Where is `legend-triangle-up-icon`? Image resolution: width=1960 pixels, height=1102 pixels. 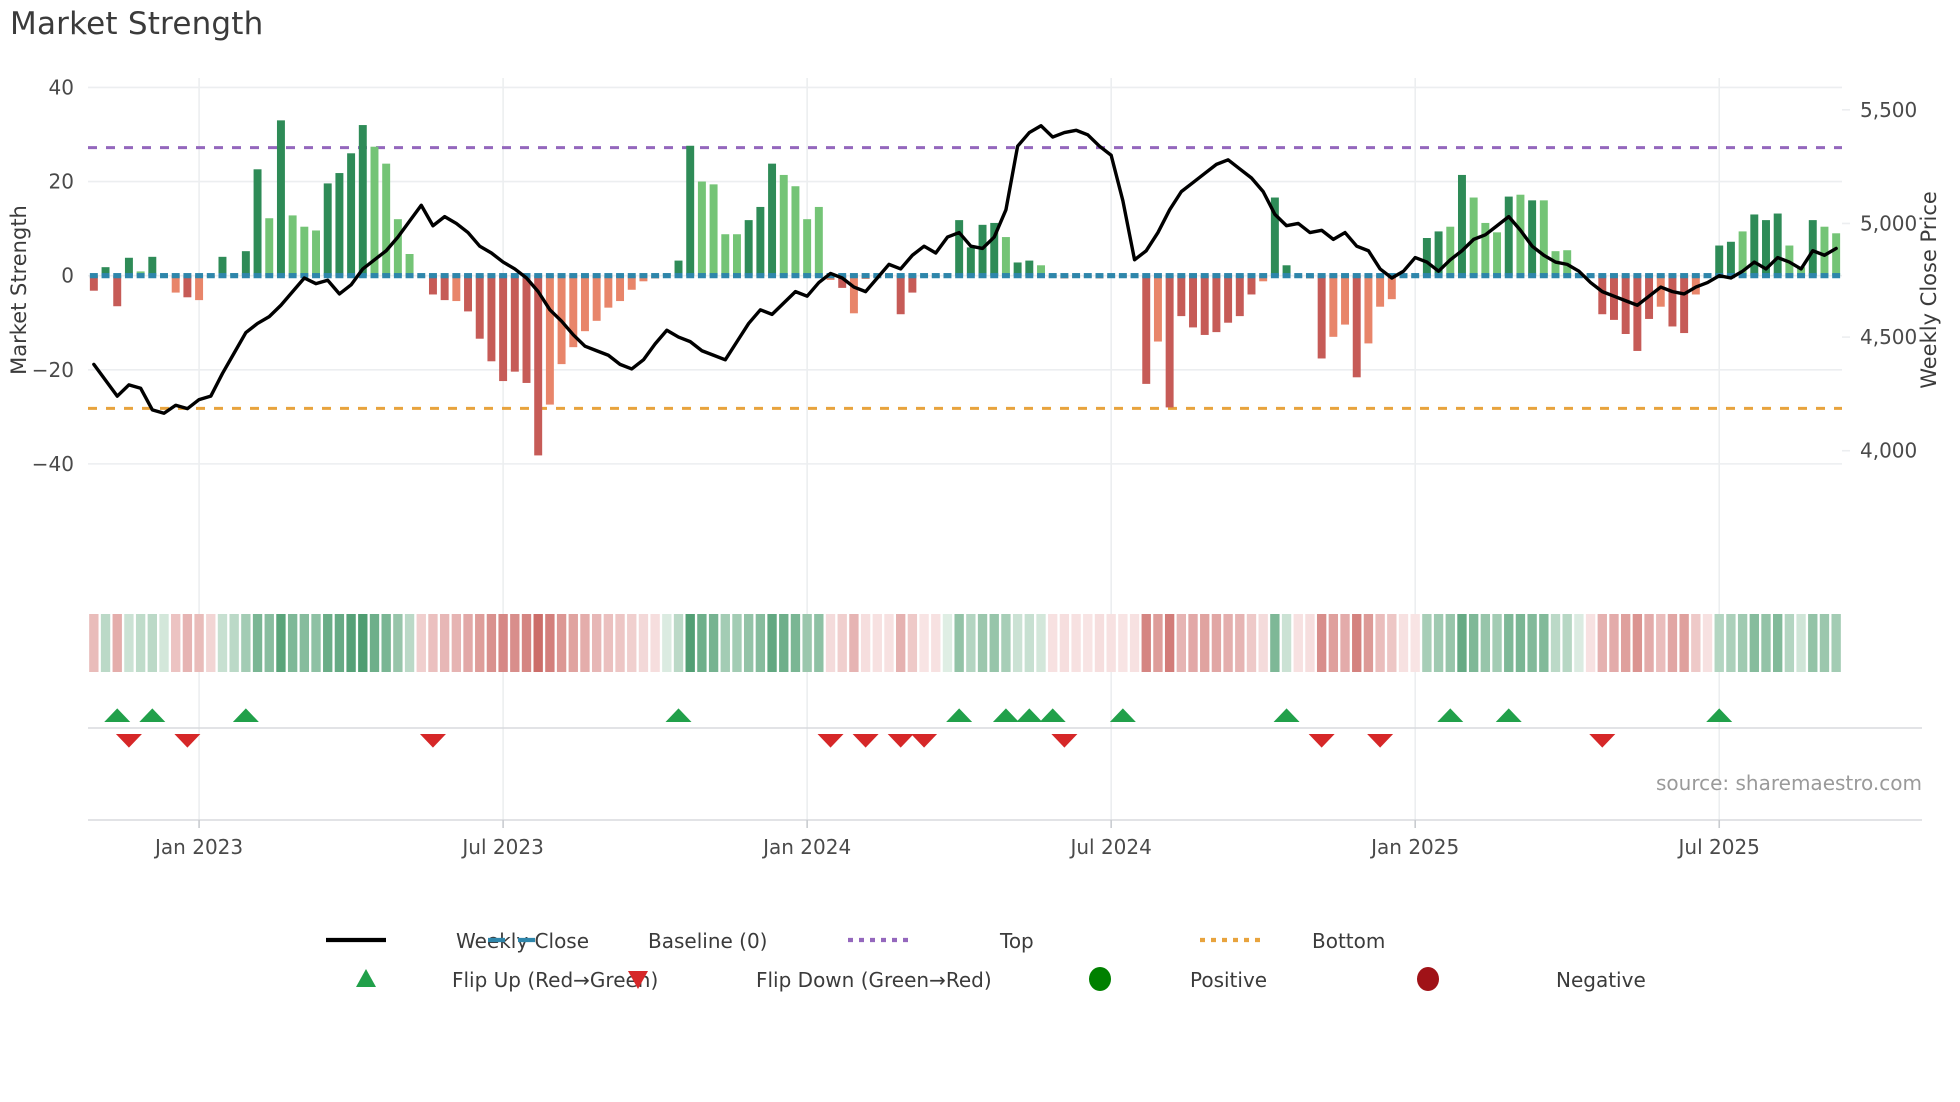 legend-triangle-up-icon is located at coordinates (366, 978).